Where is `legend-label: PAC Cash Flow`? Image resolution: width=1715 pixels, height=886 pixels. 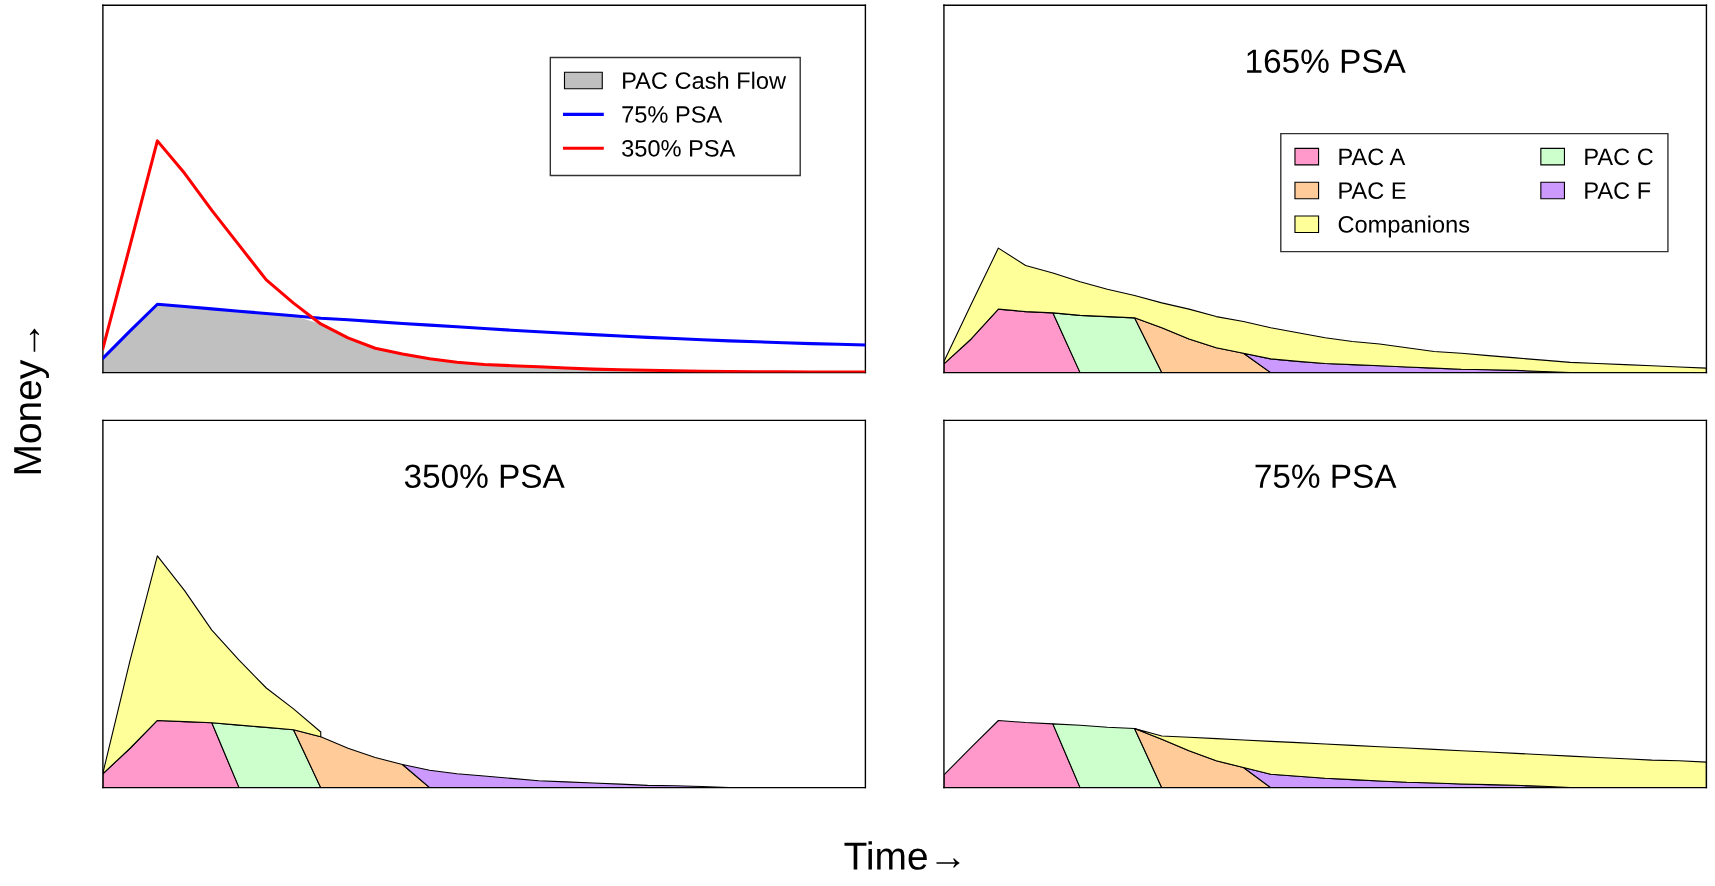
legend-label: PAC Cash Flow is located at coordinates (705, 80).